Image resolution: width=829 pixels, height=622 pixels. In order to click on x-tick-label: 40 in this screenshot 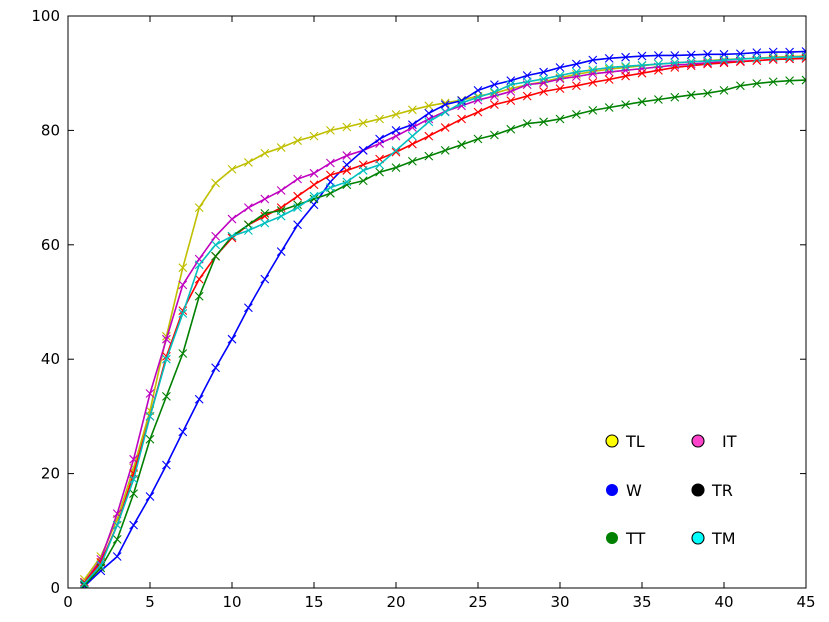, I will do `click(723, 602)`.